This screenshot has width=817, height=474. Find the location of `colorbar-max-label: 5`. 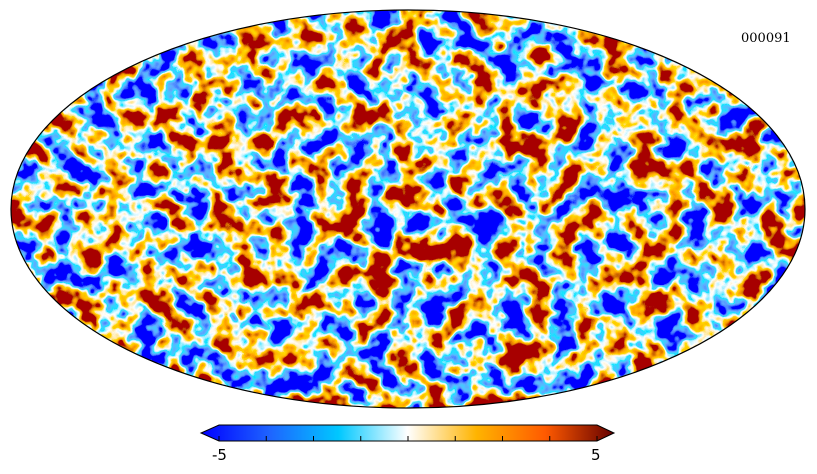

colorbar-max-label: 5 is located at coordinates (596, 455).